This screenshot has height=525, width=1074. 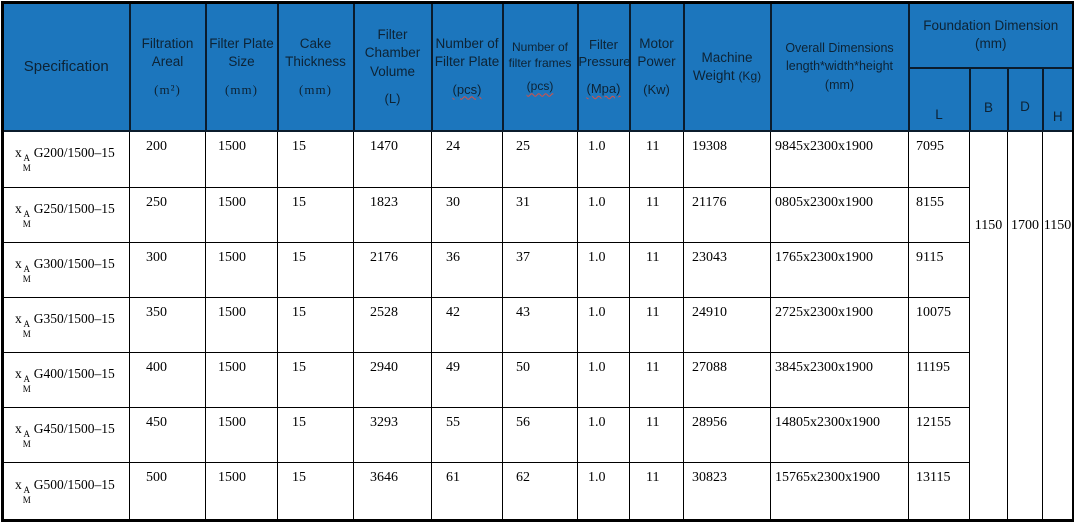 I want to click on cell-machine-weight: 24910, so click(x=727, y=325).